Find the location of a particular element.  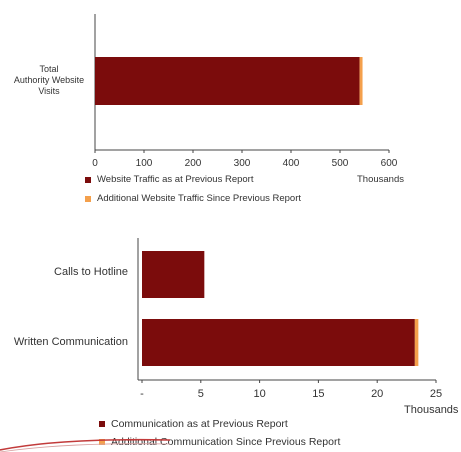

chart1-x-tick-label: 200 is located at coordinates (193, 163).